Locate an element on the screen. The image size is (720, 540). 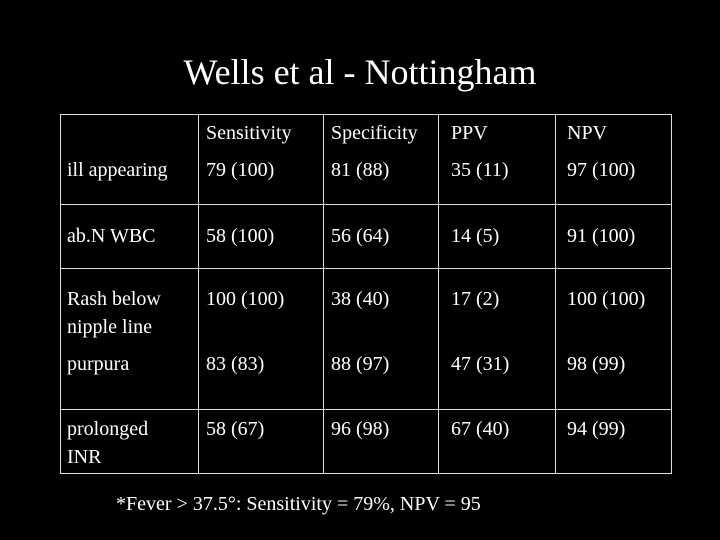
row-label: Rash below nipple line is located at coordinates (114, 313).